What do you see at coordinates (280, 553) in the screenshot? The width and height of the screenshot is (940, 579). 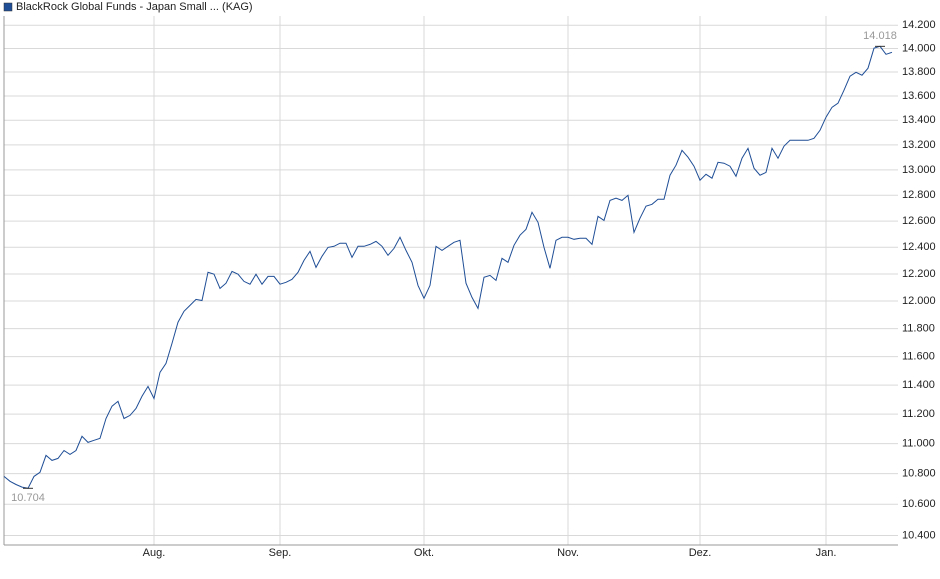 I see `x-tick-label: Sep.` at bounding box center [280, 553].